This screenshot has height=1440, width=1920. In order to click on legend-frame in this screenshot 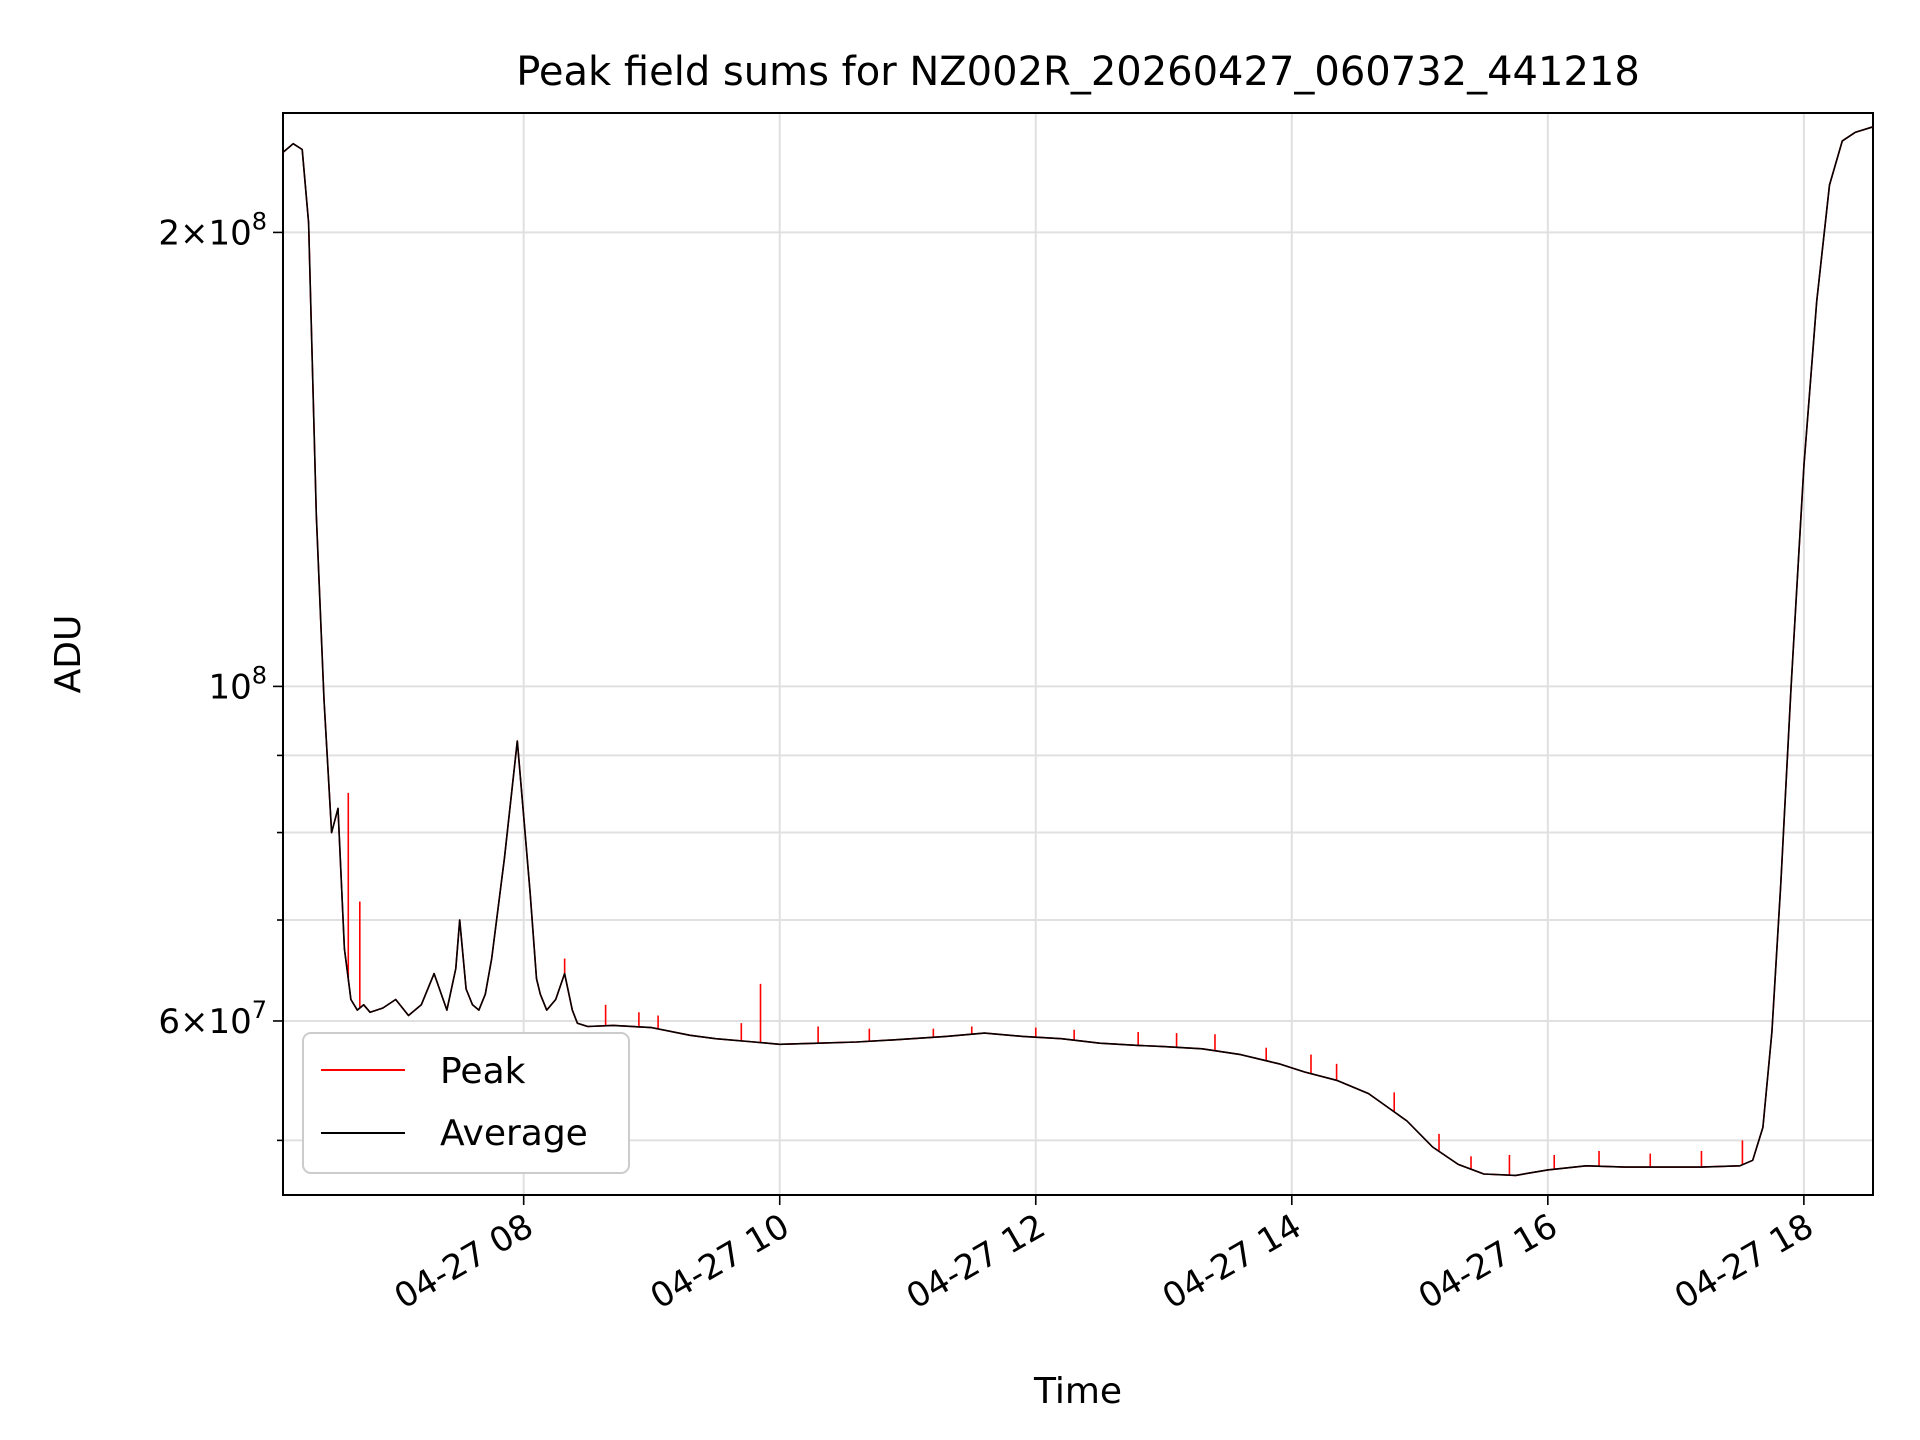, I will do `click(466, 1103)`.